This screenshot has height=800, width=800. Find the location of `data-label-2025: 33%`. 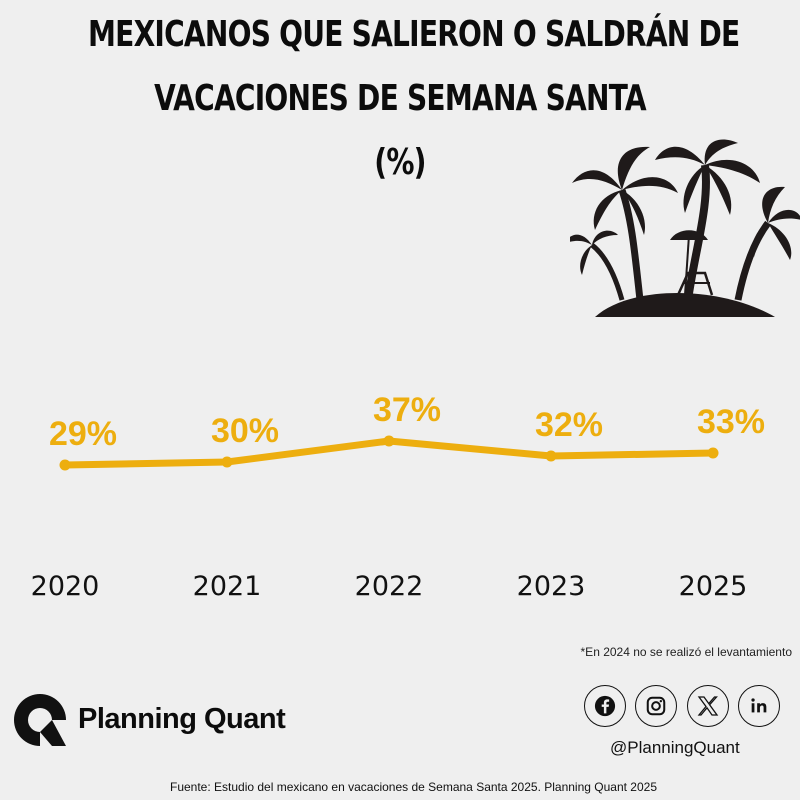

data-label-2025: 33% is located at coordinates (731, 422).